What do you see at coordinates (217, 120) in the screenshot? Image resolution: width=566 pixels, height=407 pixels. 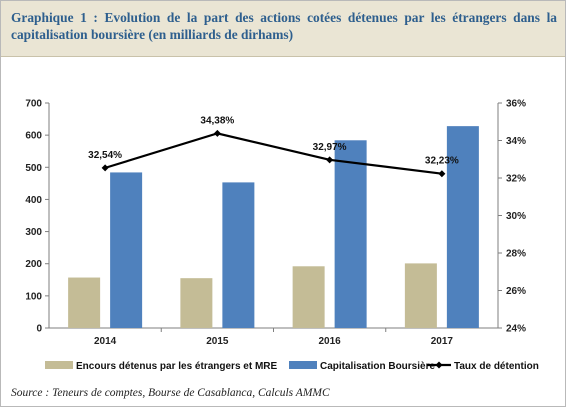 I see `rate-data-label: 34,38%` at bounding box center [217, 120].